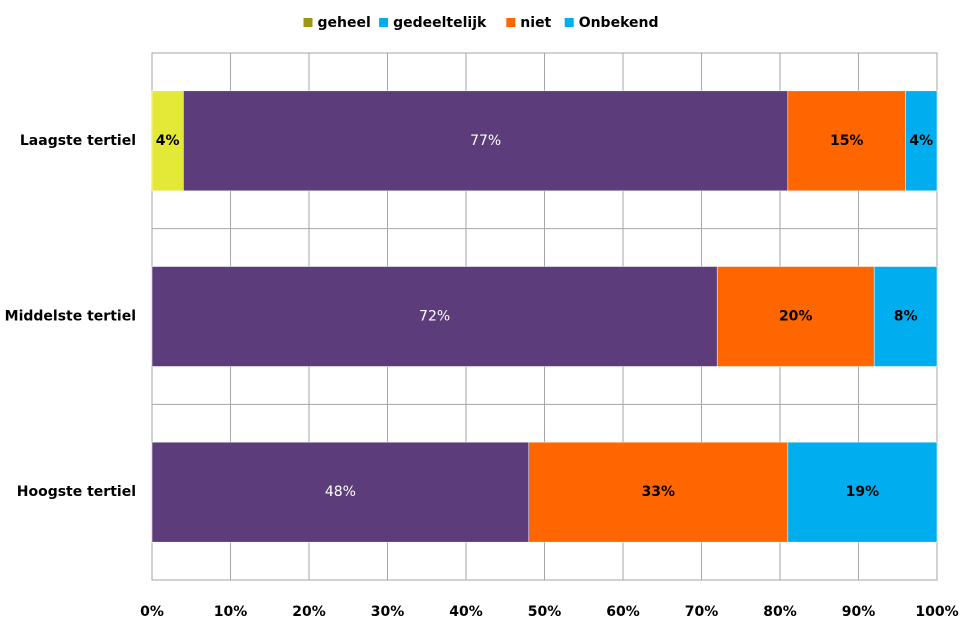 Image resolution: width=961 pixels, height=622 pixels. What do you see at coordinates (936, 612) in the screenshot?
I see `x-tick-label: 100%` at bounding box center [936, 612].